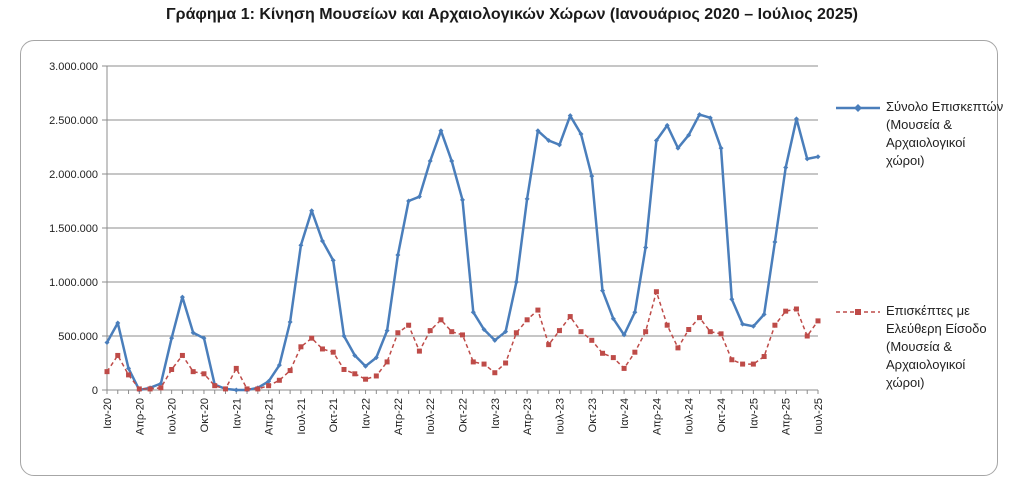 Image resolution: width=1024 pixels, height=486 pixels. What do you see at coordinates (431, 416) in the screenshot?
I see `x-tick-label: Ιουλ-22` at bounding box center [431, 416].